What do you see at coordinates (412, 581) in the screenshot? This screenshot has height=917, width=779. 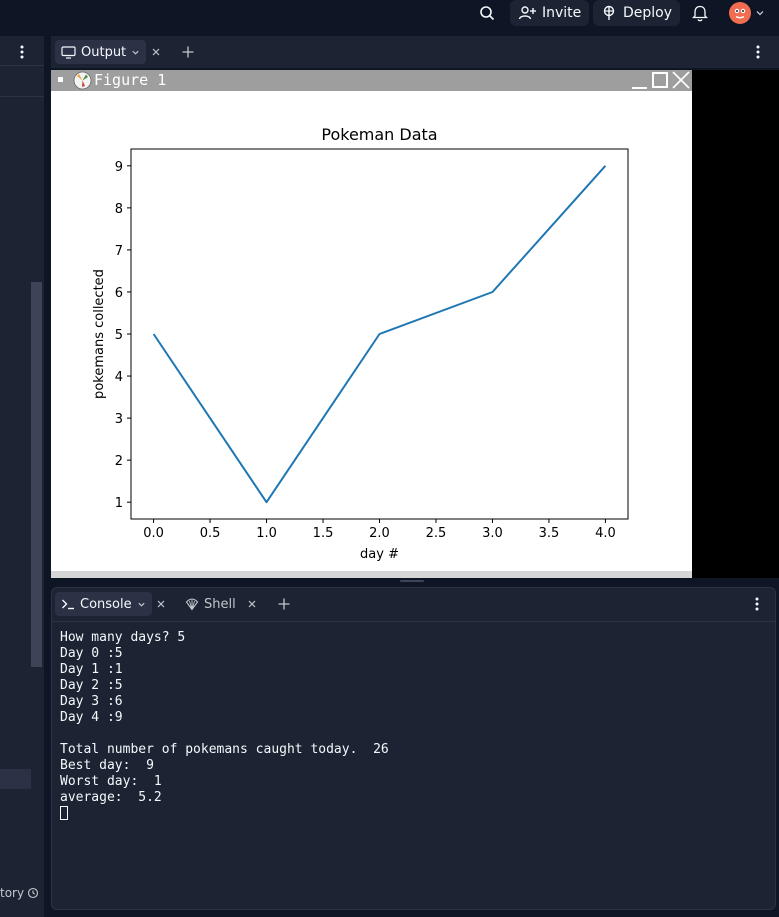 I see `resize-handle` at bounding box center [412, 581].